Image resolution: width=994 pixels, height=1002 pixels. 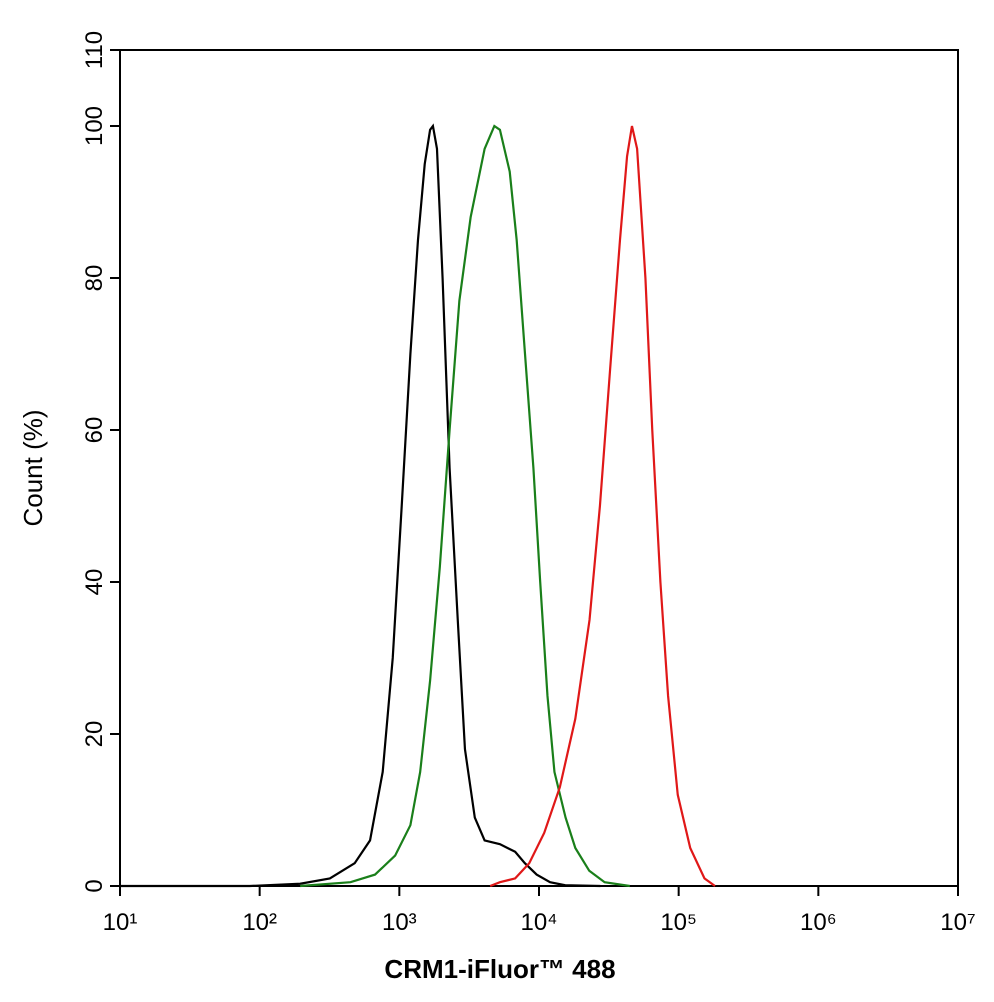 What do you see at coordinates (678, 922) in the screenshot?
I see `x-tick-label: 10⁵` at bounding box center [678, 922].